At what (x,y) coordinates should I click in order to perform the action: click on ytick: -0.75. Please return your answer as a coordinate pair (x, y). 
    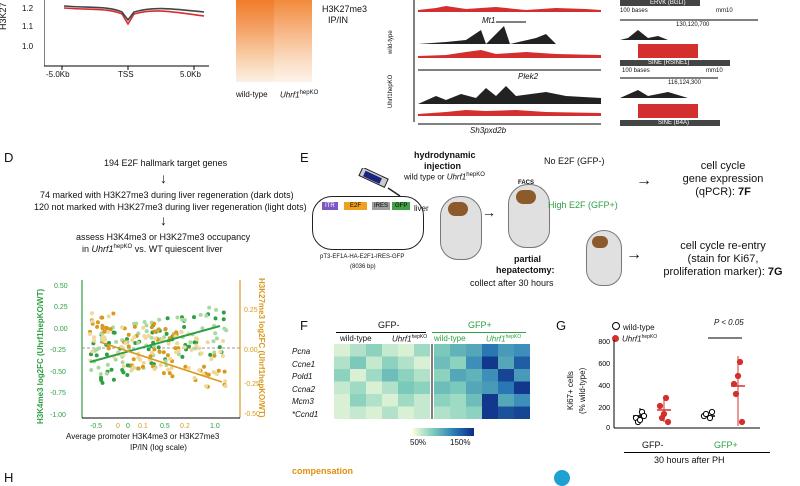
    Looking at the image, I should click on (58, 393).